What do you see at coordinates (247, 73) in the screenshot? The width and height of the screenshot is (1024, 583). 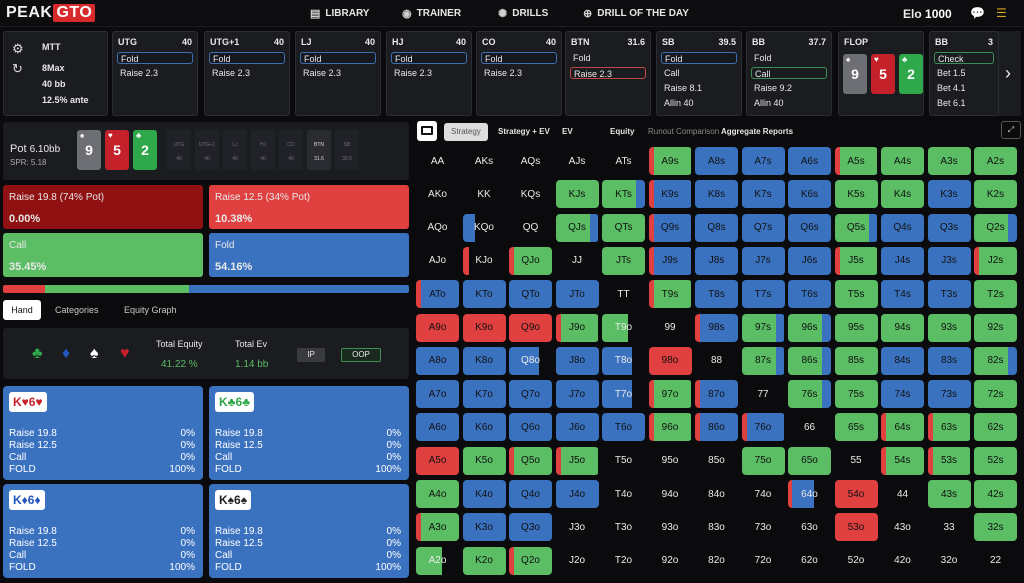 I see `position-utg-plus-1-card: UTG+1 40 Fold Raise 2.3` at bounding box center [247, 73].